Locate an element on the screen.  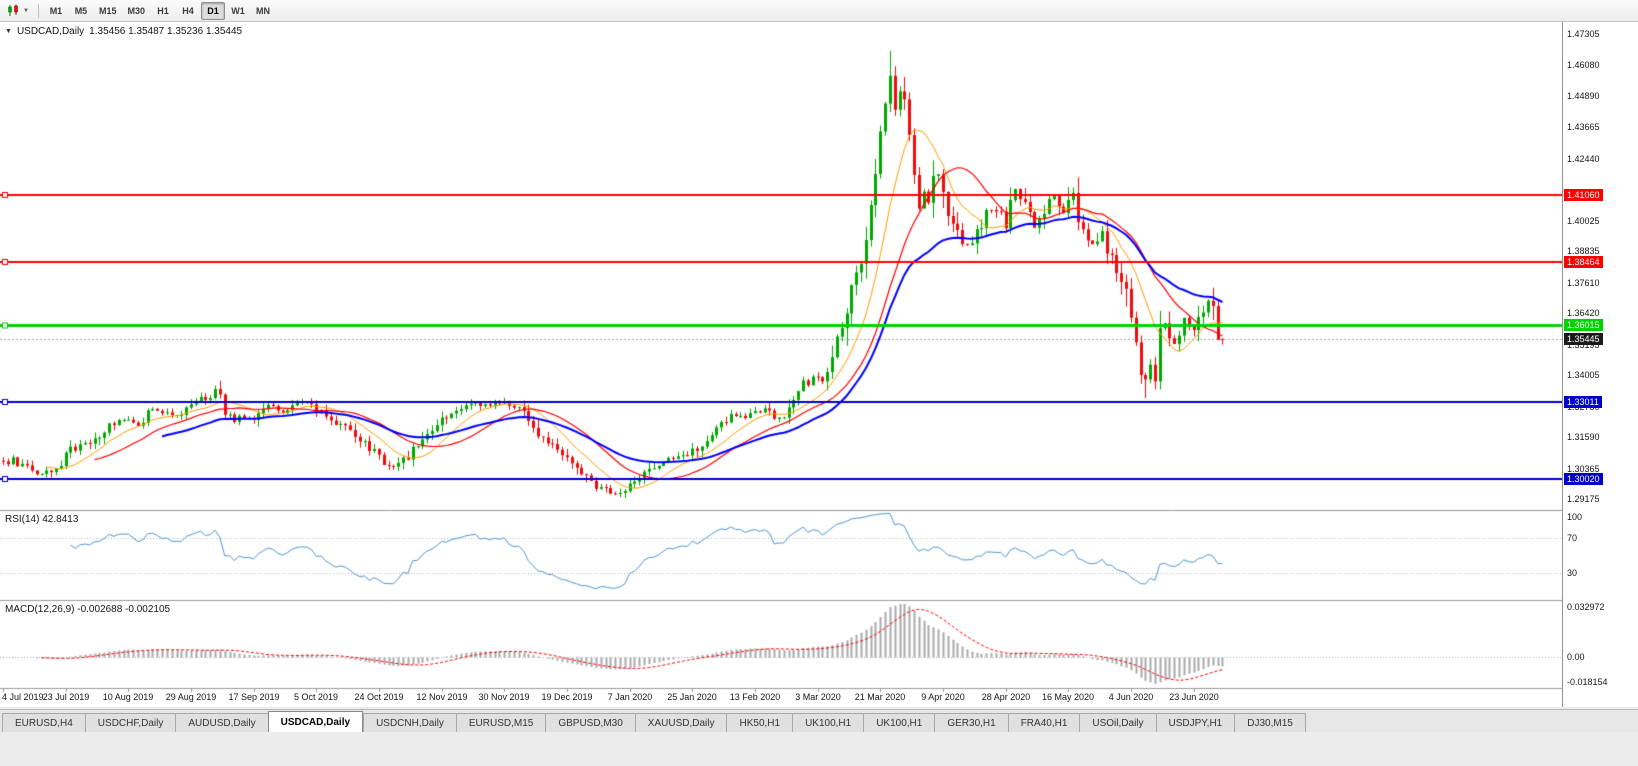
date-axis-label: 19 Dec 2019 is located at coordinates (567, 697).